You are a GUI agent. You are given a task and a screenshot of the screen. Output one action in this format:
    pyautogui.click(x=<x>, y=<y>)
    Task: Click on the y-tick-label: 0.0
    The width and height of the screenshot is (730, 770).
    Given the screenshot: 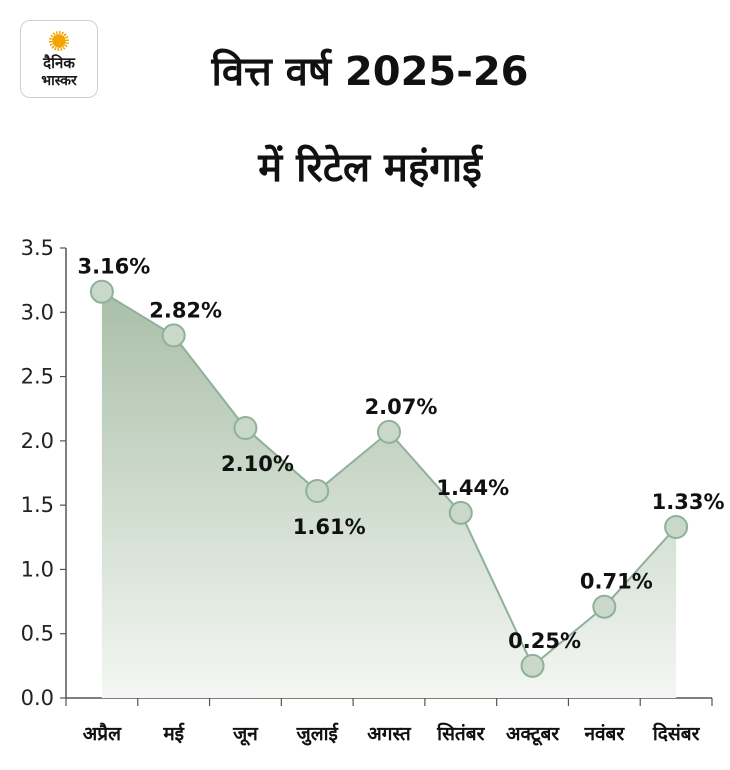 What is the action you would take?
    pyautogui.click(x=37, y=698)
    